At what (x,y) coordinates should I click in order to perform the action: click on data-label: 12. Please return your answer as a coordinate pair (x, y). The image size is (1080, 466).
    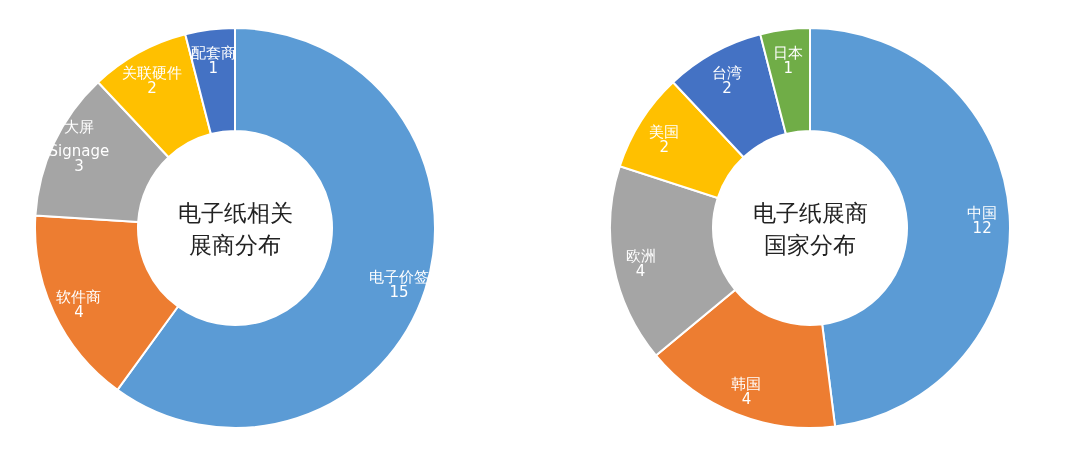
    Looking at the image, I should click on (982, 228).